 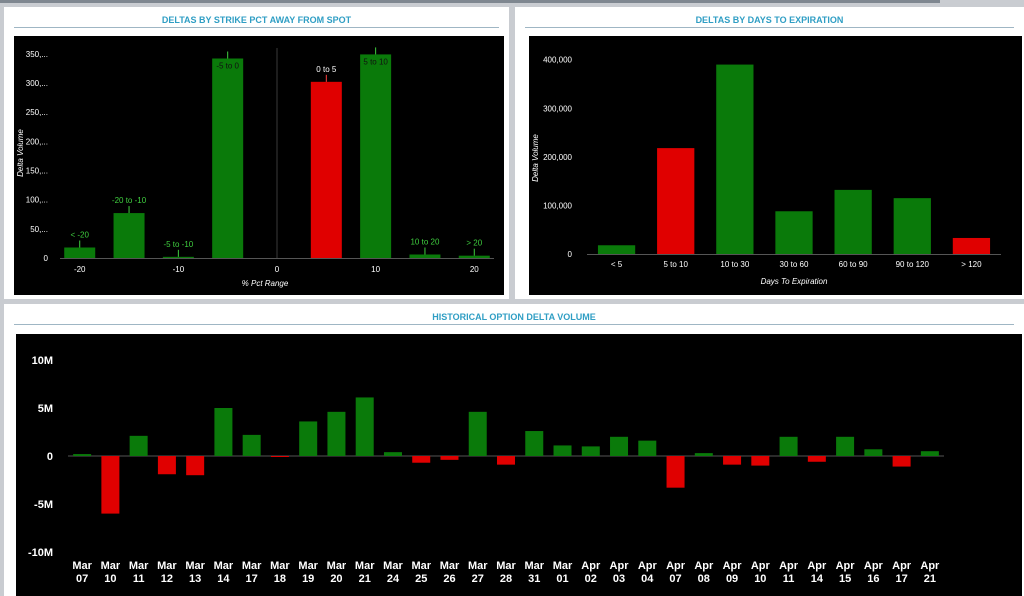 I want to click on strike-y-axis-title: Delta Volume, so click(x=20, y=153).